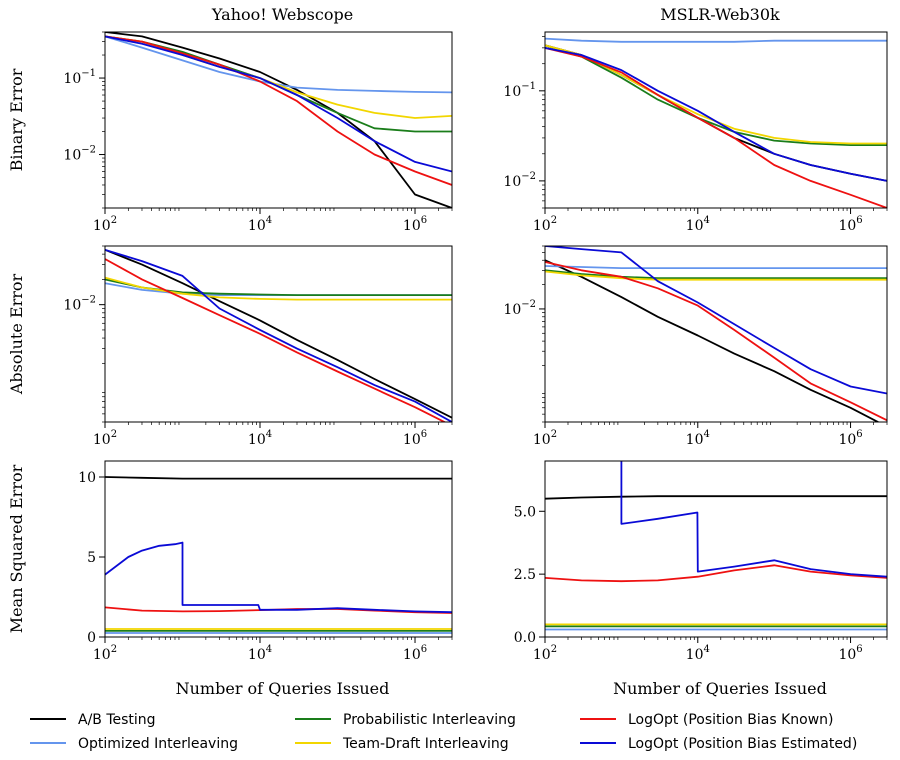 The image size is (900, 760). I want to click on legend-label-3: Team-Draft Interleaving, so click(425, 744).